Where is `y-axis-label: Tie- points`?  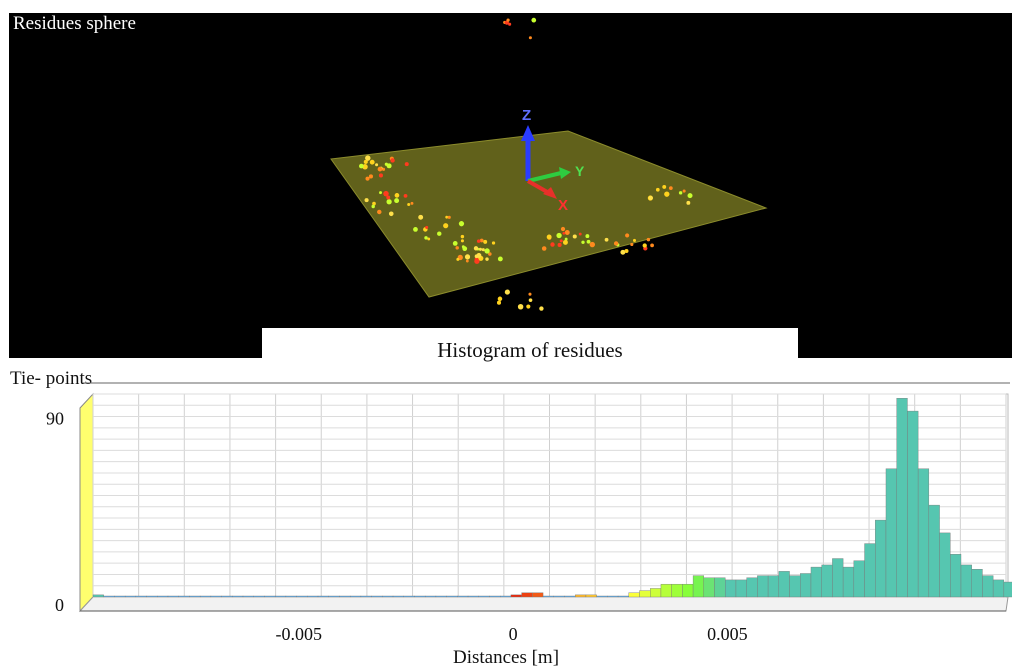
y-axis-label: Tie- points is located at coordinates (51, 378).